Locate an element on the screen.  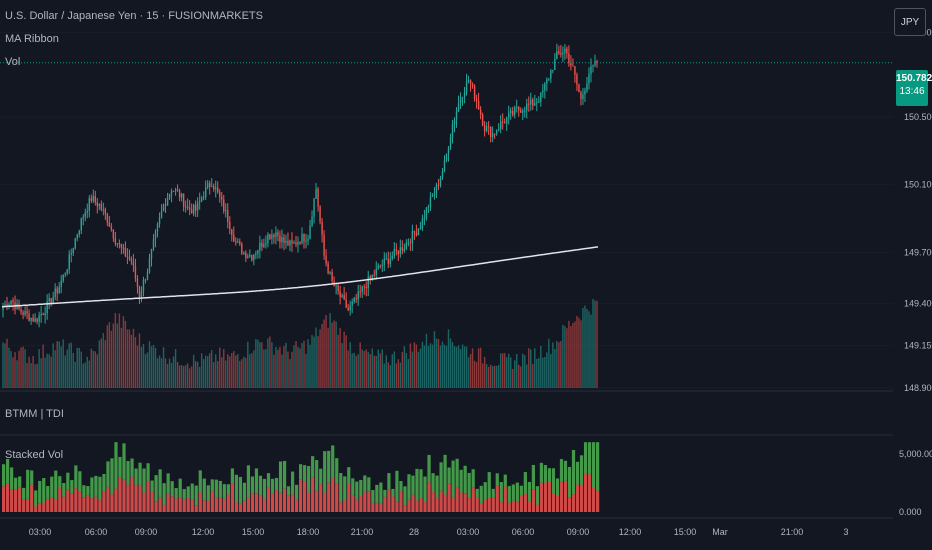
price-tick-label: 148.900 is located at coordinates (918, 388).